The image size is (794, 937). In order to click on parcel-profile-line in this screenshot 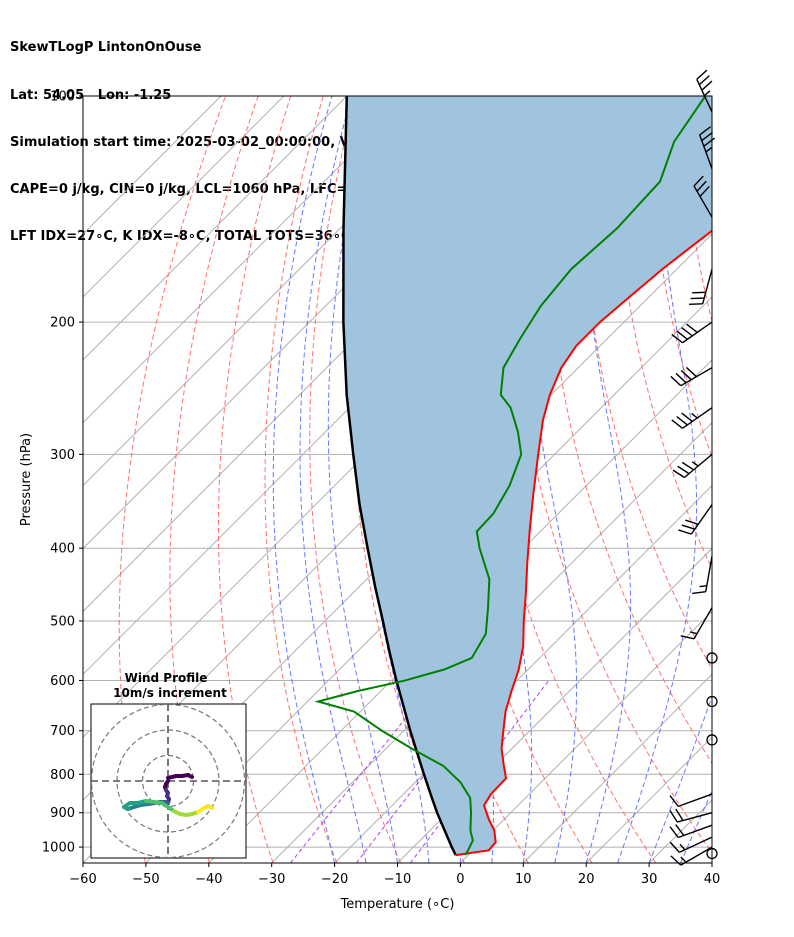, I will do `click(399, 476)`.